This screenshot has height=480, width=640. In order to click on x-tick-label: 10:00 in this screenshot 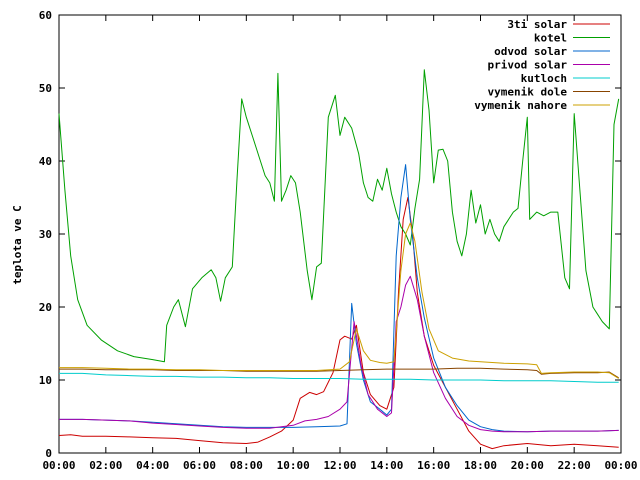, I will do `click(293, 465)`.